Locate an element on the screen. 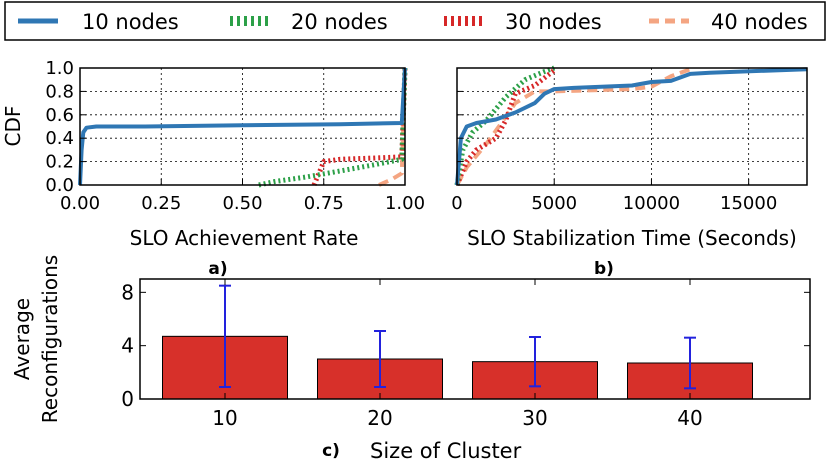 Image resolution: width=831 pixels, height=466 pixels. panel-a-series-30-nodes is located at coordinates (359, 126).